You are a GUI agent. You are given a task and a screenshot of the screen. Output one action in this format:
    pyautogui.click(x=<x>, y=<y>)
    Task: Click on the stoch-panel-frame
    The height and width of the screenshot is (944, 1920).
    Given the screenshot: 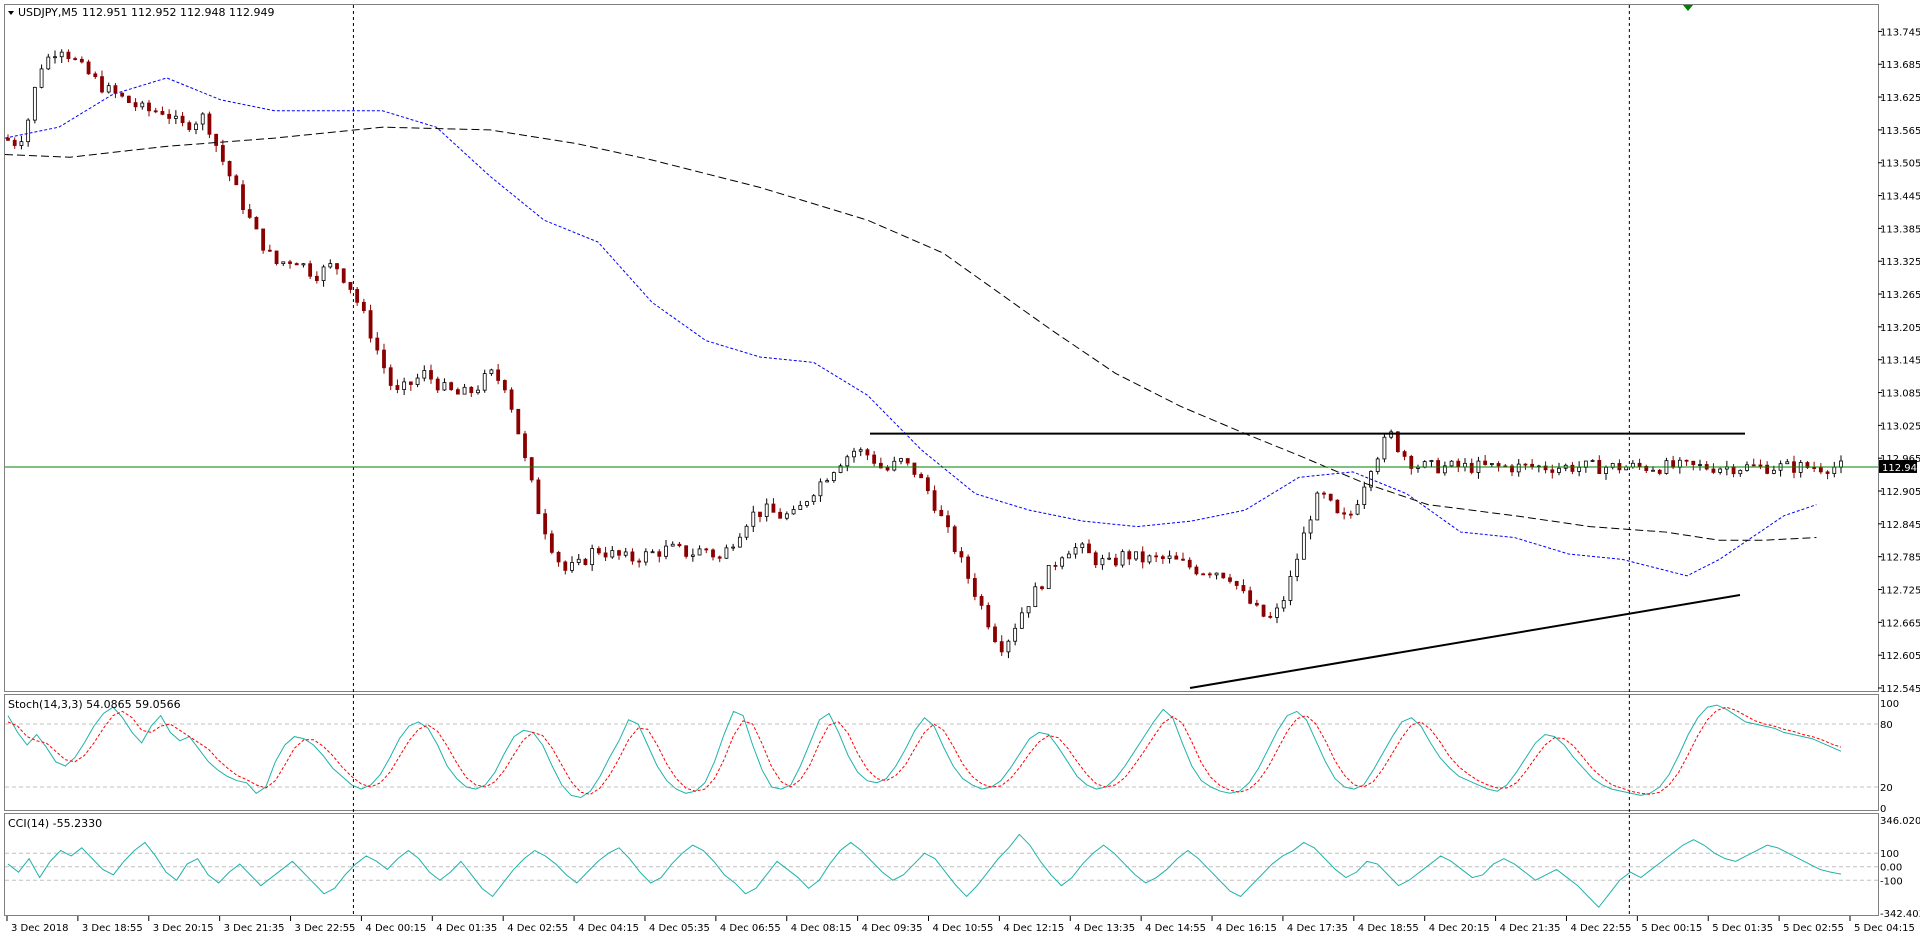 What is the action you would take?
    pyautogui.click(x=941, y=752)
    